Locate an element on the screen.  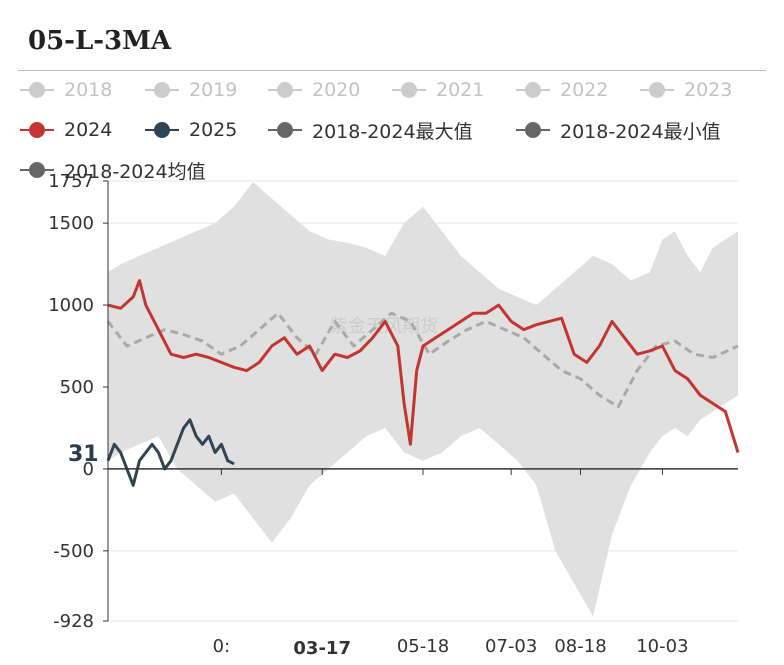
x-tick-label-4: 08-18 is located at coordinates (580, 646).